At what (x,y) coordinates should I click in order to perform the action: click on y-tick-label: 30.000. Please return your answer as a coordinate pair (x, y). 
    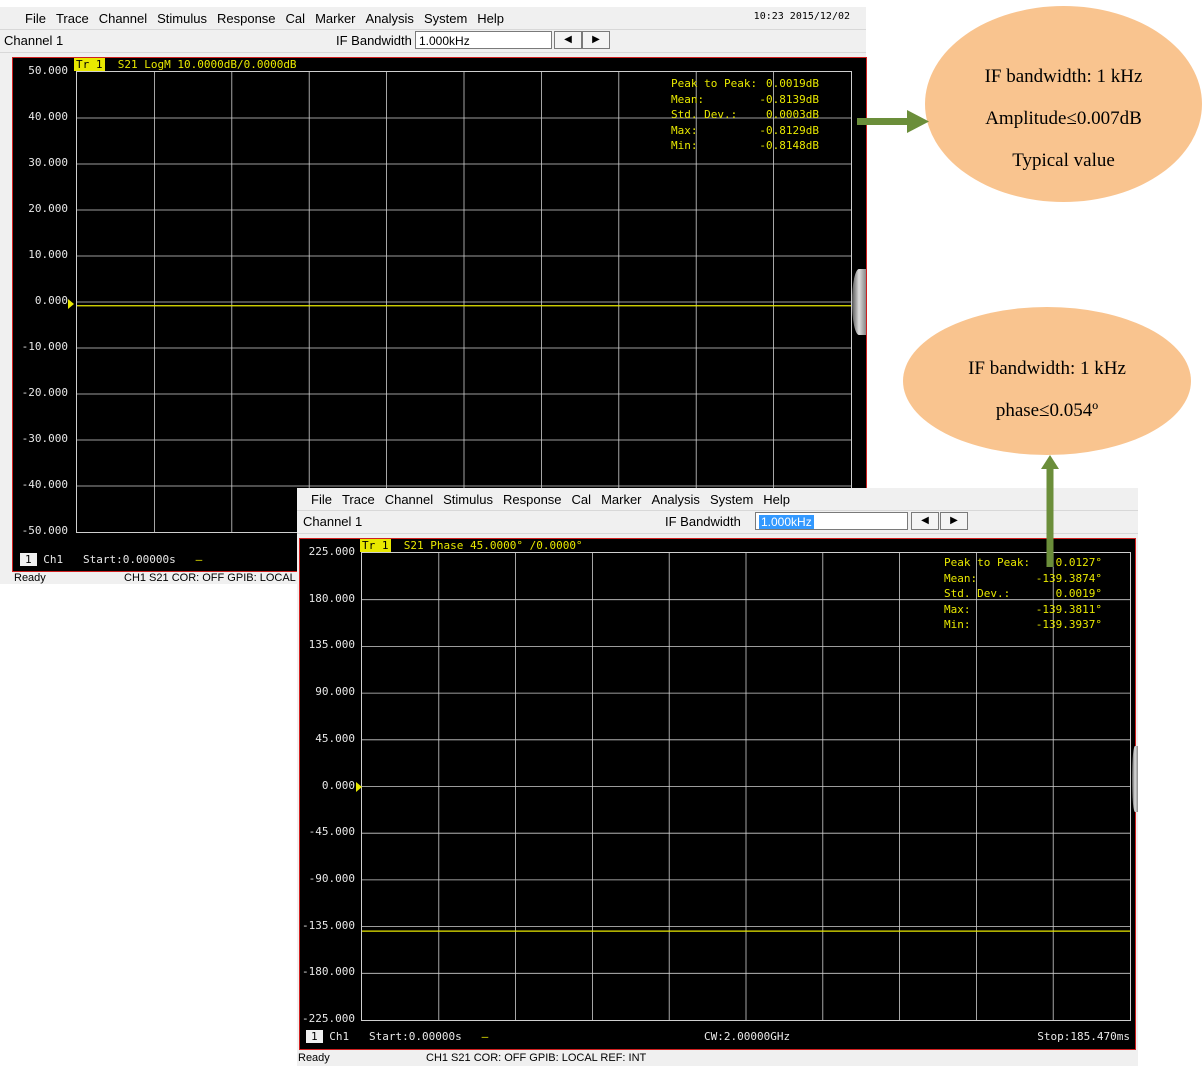
    Looking at the image, I should click on (48, 162).